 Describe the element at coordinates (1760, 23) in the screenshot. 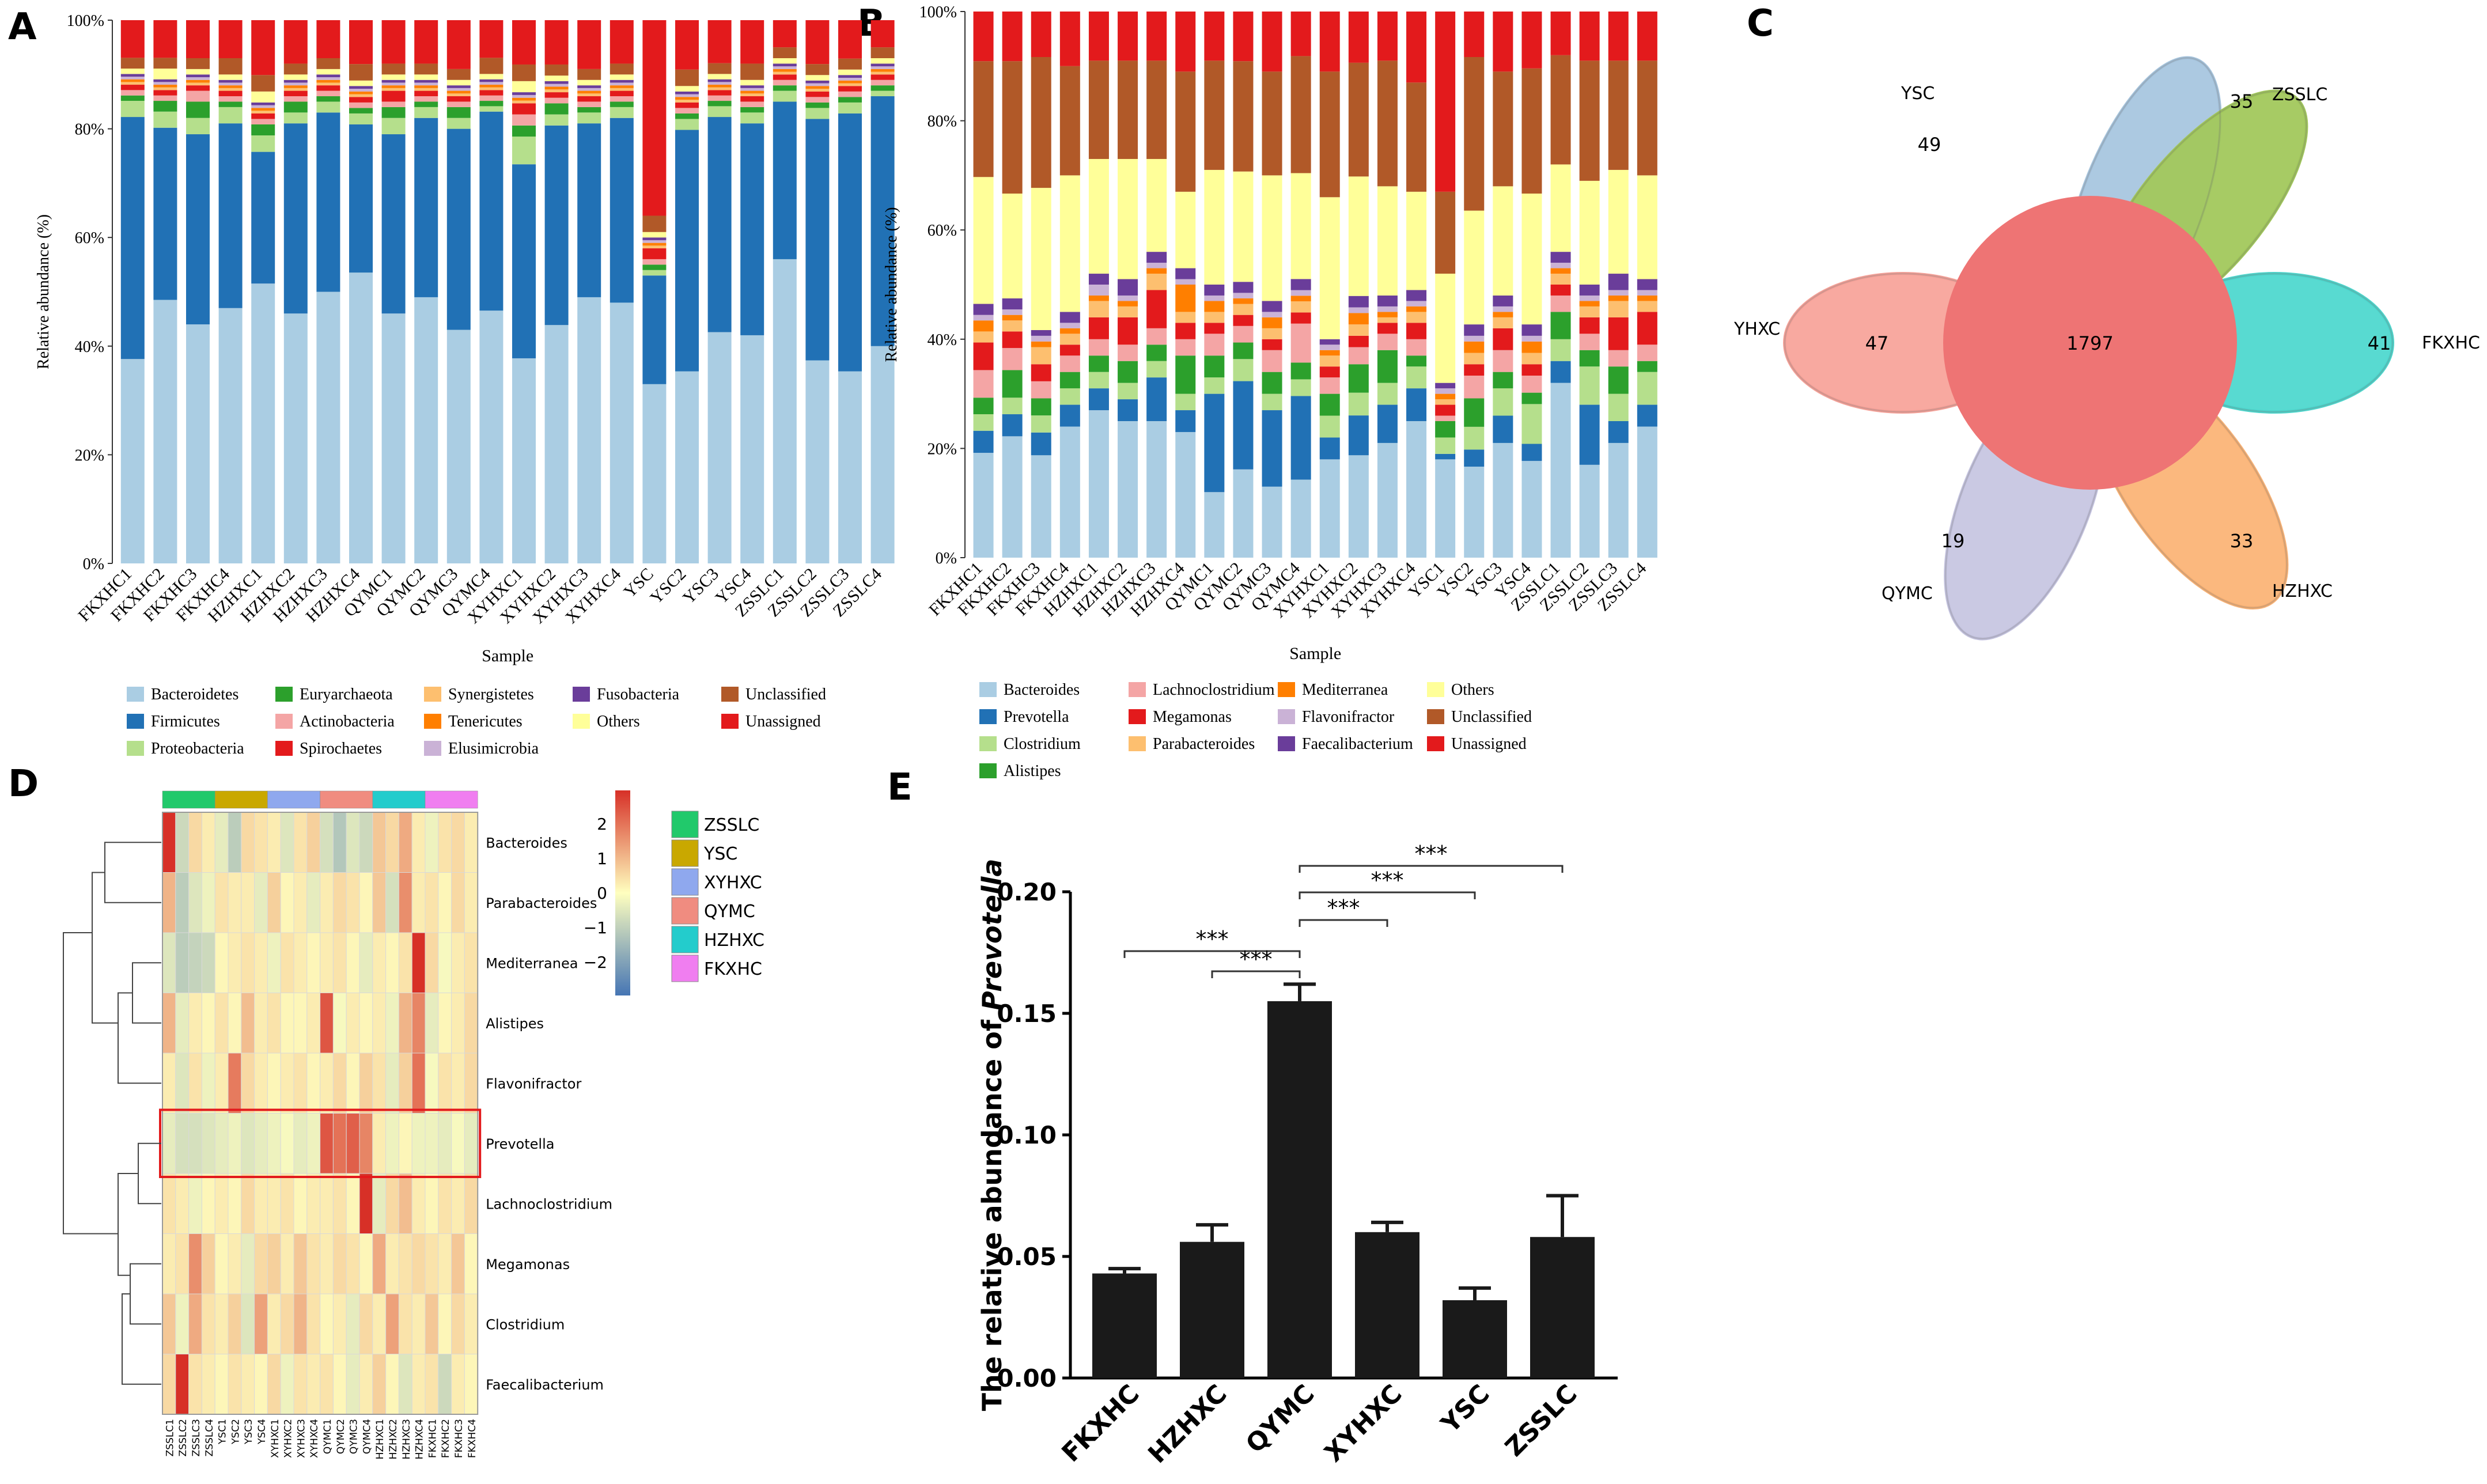

I see `panel-label-c: C` at that location.